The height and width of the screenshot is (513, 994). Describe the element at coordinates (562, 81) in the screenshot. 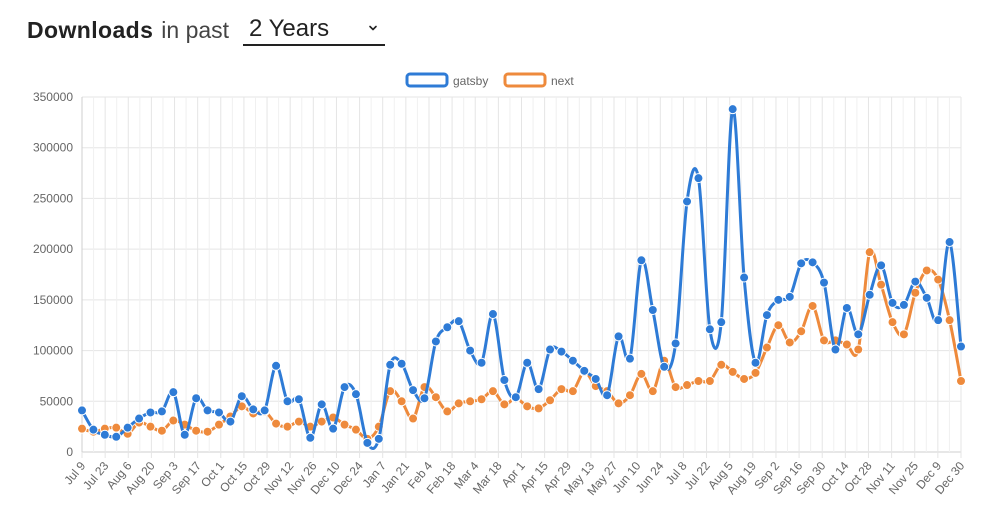

I see `legend-label-next: next` at that location.